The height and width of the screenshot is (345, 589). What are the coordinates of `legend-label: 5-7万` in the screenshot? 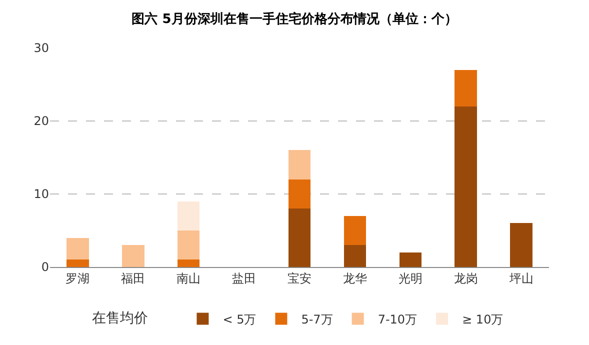 It's located at (317, 319).